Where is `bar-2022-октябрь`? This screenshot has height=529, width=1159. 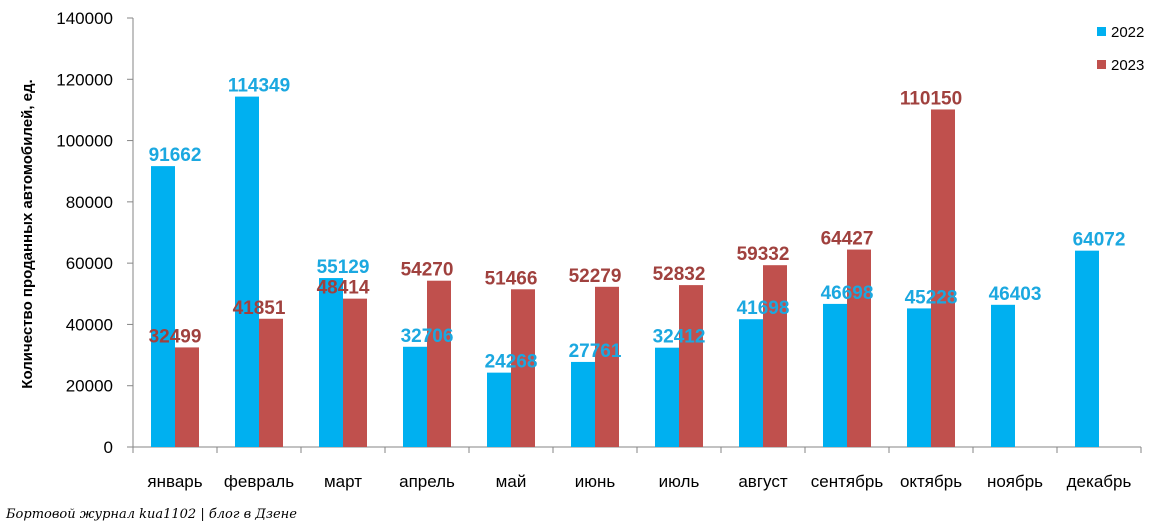 bar-2022-октябрь is located at coordinates (919, 377).